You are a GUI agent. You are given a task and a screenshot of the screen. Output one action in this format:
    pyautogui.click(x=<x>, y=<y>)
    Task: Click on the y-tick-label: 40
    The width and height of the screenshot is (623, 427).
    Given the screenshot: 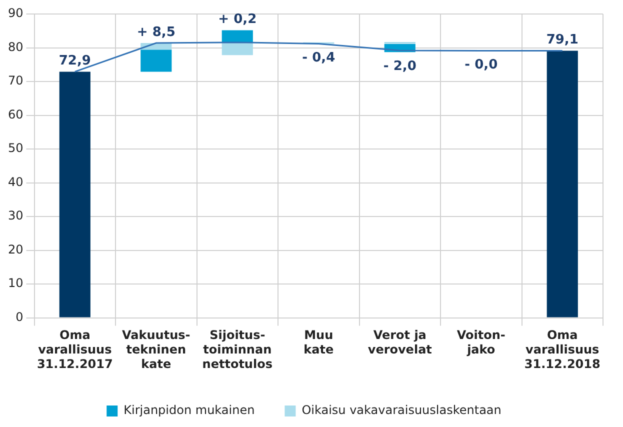 What is the action you would take?
    pyautogui.click(x=16, y=181)
    